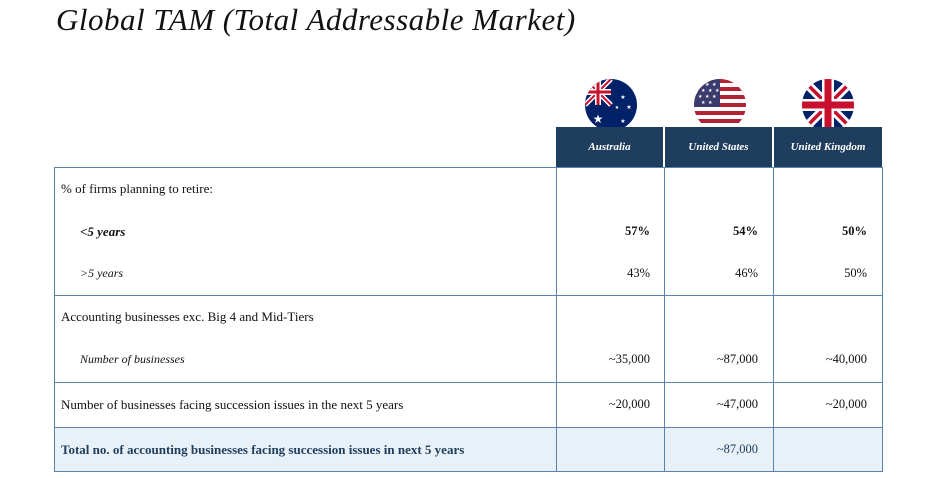  What do you see at coordinates (846, 359) in the screenshot?
I see `accounting-uk: ~40,000` at bounding box center [846, 359].